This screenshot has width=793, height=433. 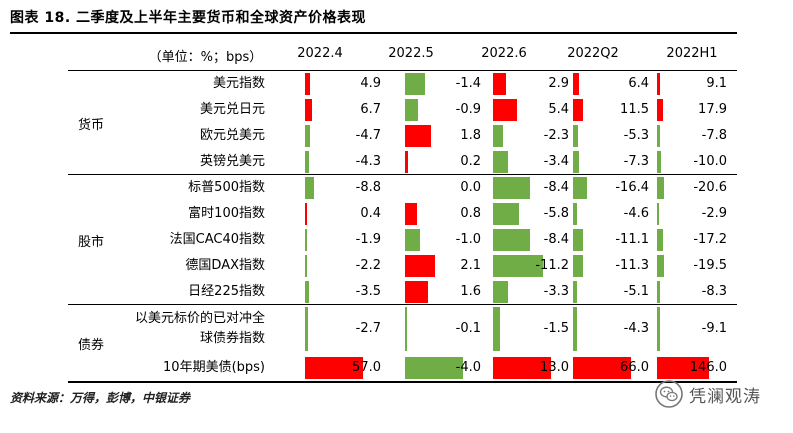 I want to click on cell-value: 146.0, so click(x=708, y=367).